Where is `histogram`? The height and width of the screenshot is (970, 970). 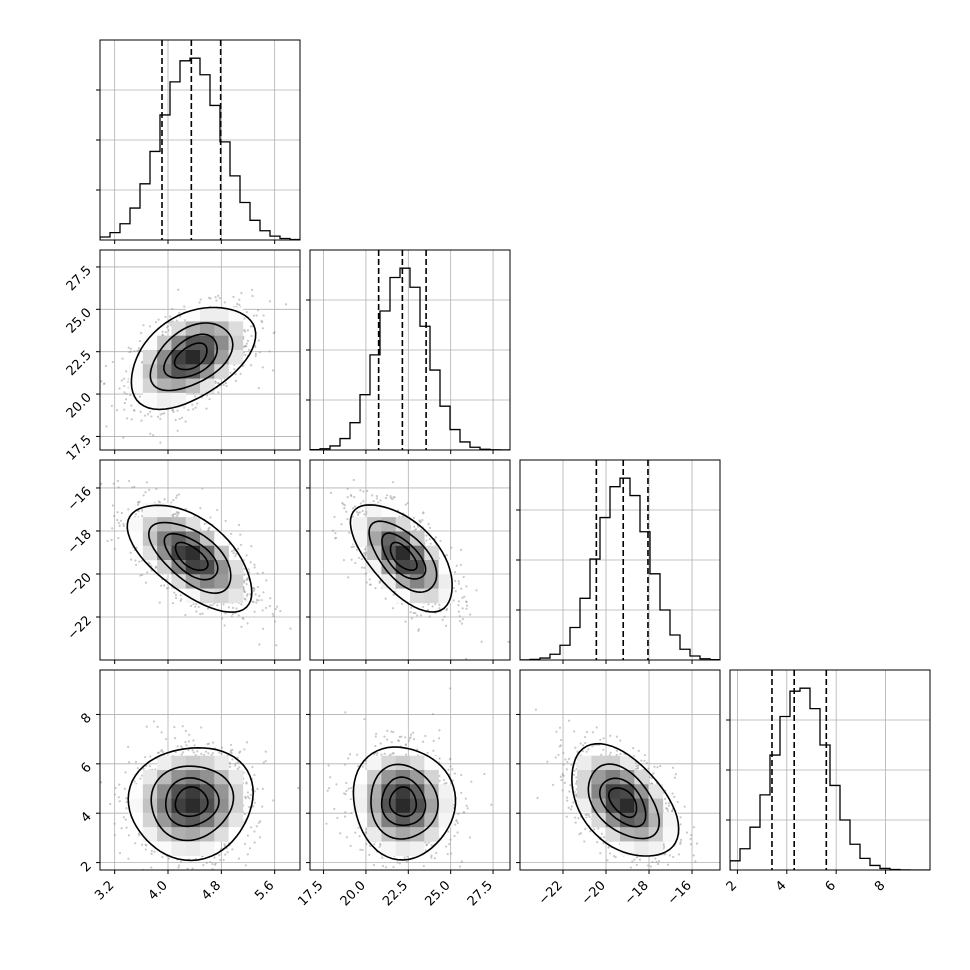
histogram is located at coordinates (620, 568).